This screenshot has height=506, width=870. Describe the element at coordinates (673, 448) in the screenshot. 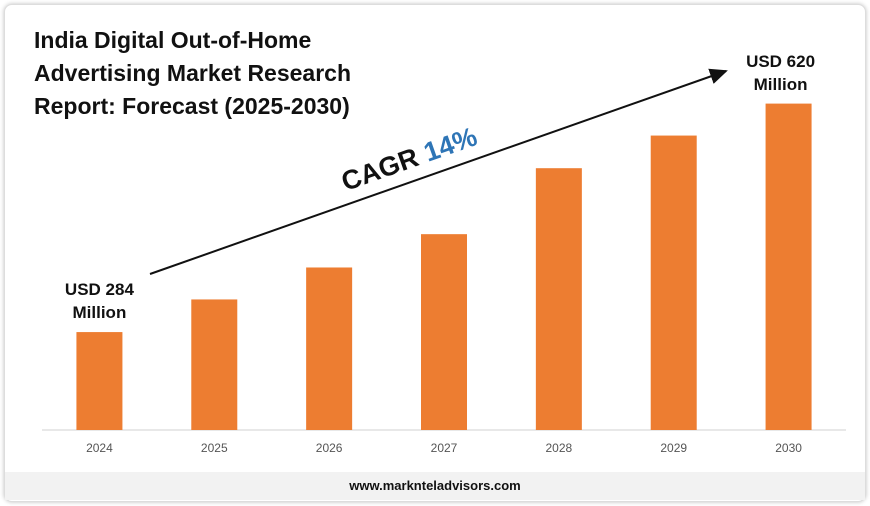

I see `x-tick-label: 2029` at that location.